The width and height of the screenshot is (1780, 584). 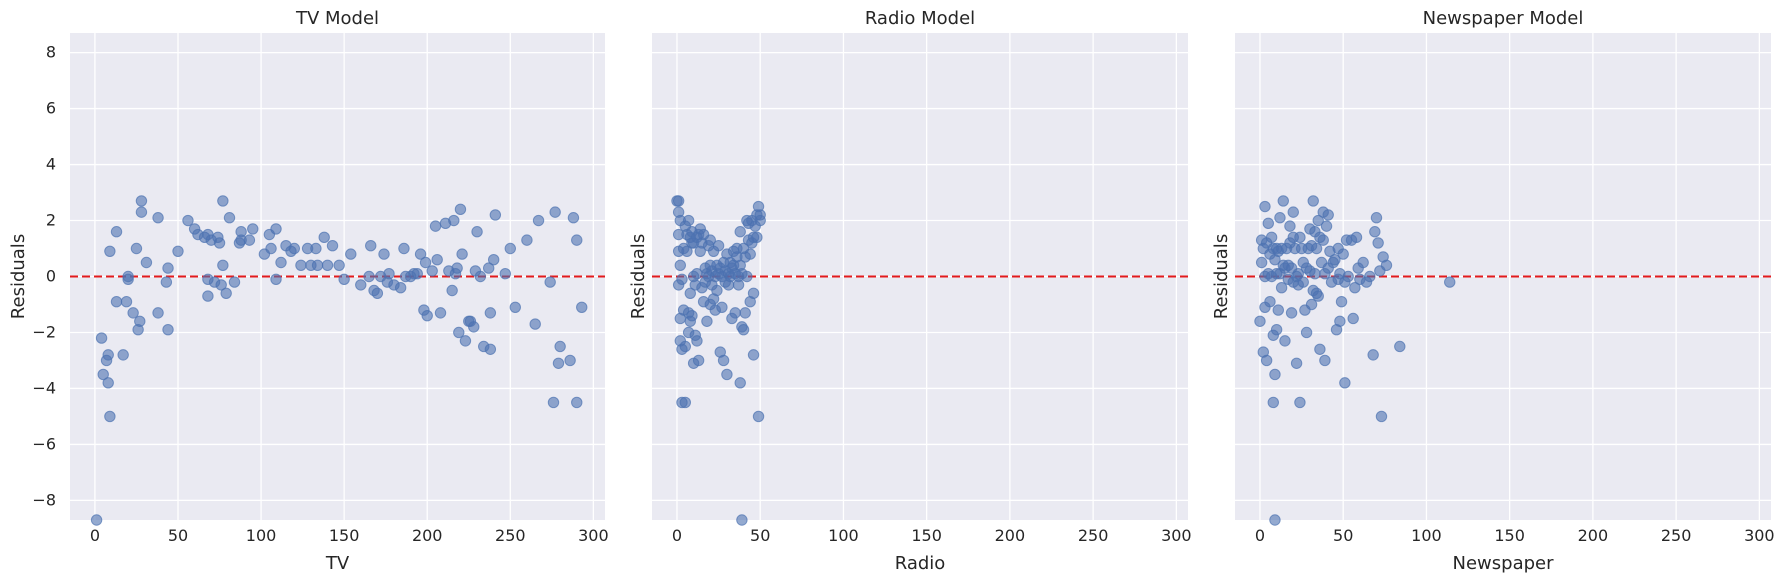 What do you see at coordinates (510, 535) in the screenshot?
I see `x-tick-label: 250` at bounding box center [510, 535].